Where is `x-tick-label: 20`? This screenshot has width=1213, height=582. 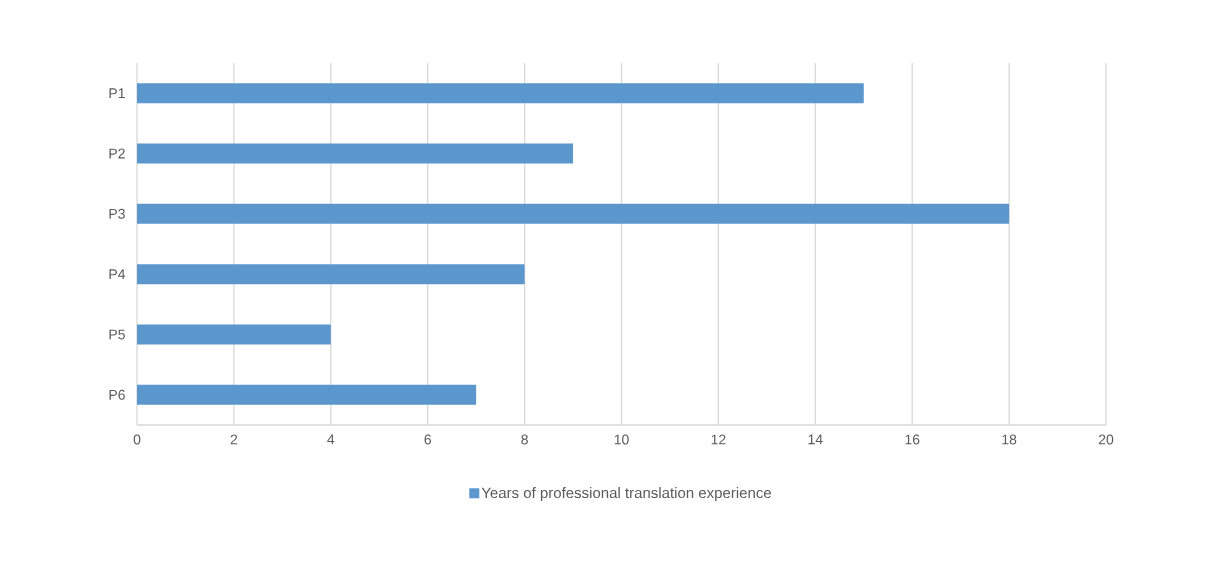 x-tick-label: 20 is located at coordinates (1106, 439).